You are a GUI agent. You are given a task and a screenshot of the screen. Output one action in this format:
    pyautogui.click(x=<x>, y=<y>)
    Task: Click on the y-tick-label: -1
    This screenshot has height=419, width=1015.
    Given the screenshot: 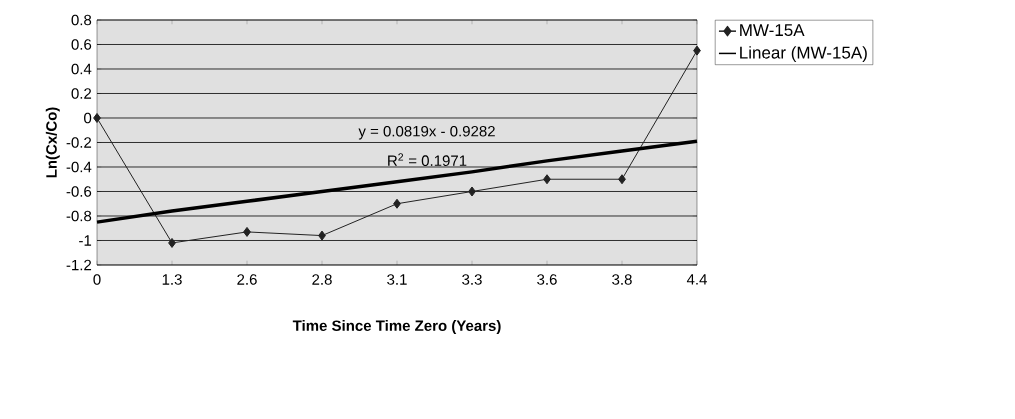 What is the action you would take?
    pyautogui.click(x=85, y=240)
    